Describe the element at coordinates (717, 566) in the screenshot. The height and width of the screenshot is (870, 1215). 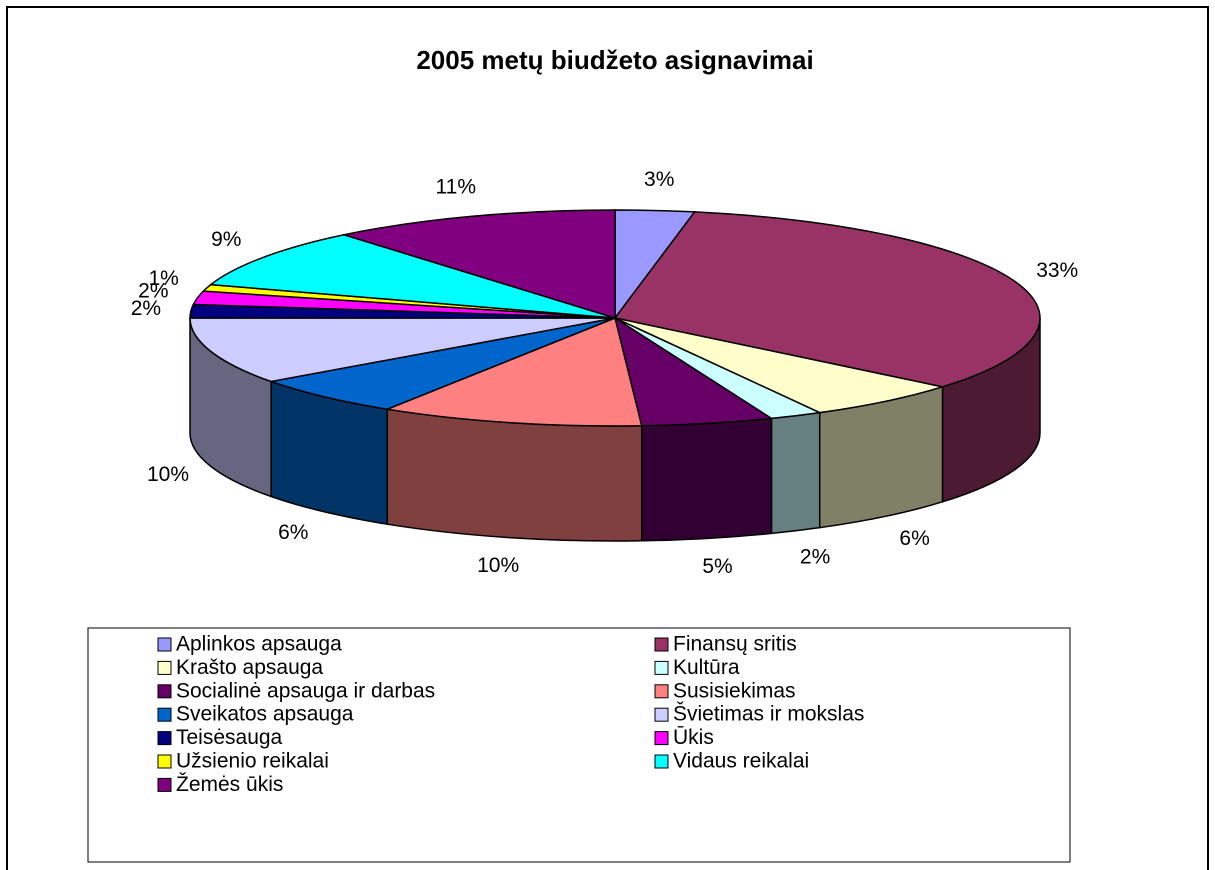
I see `data-label: 5%` at that location.